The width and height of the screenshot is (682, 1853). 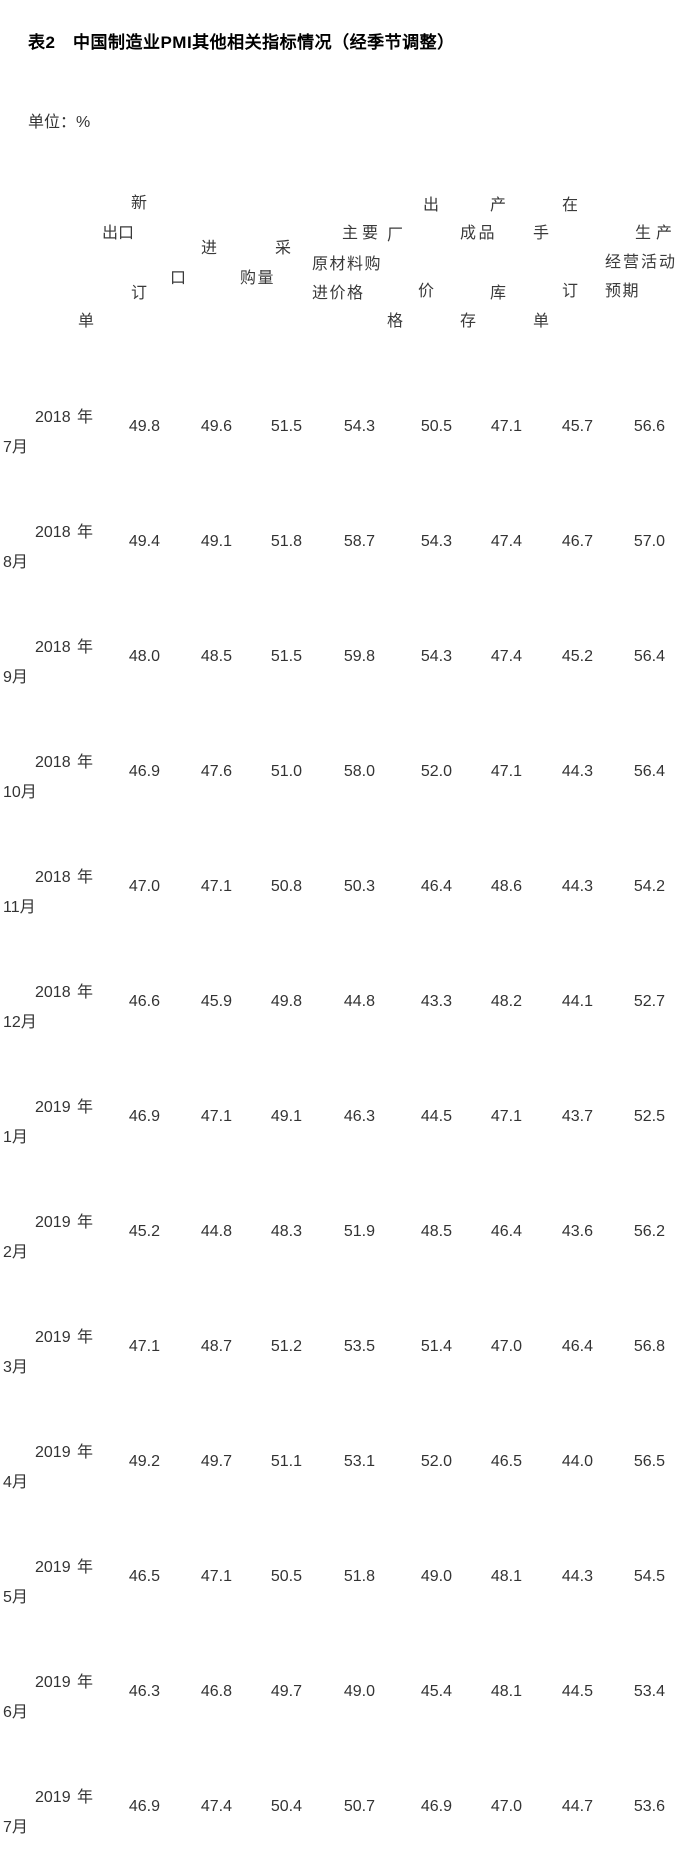 I want to click on cell-value: 48.3, so click(x=286, y=1231).